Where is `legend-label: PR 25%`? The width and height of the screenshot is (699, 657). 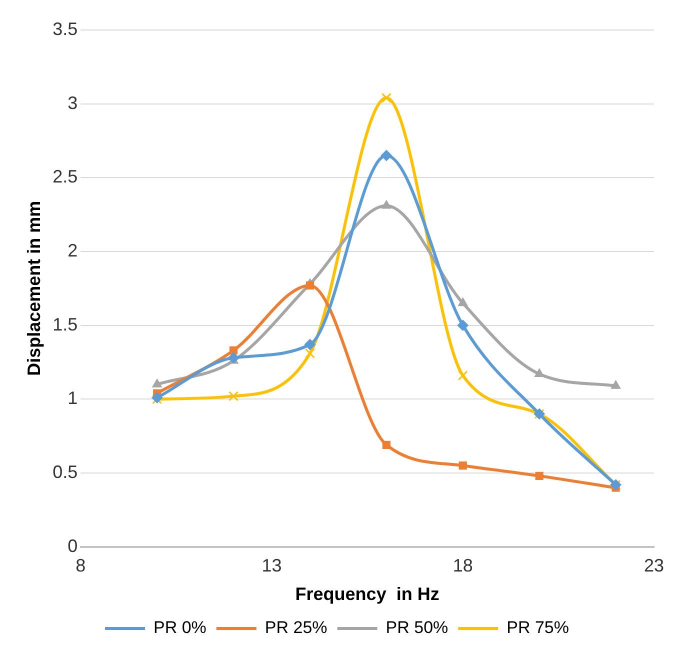
legend-label: PR 25% is located at coordinates (296, 628).